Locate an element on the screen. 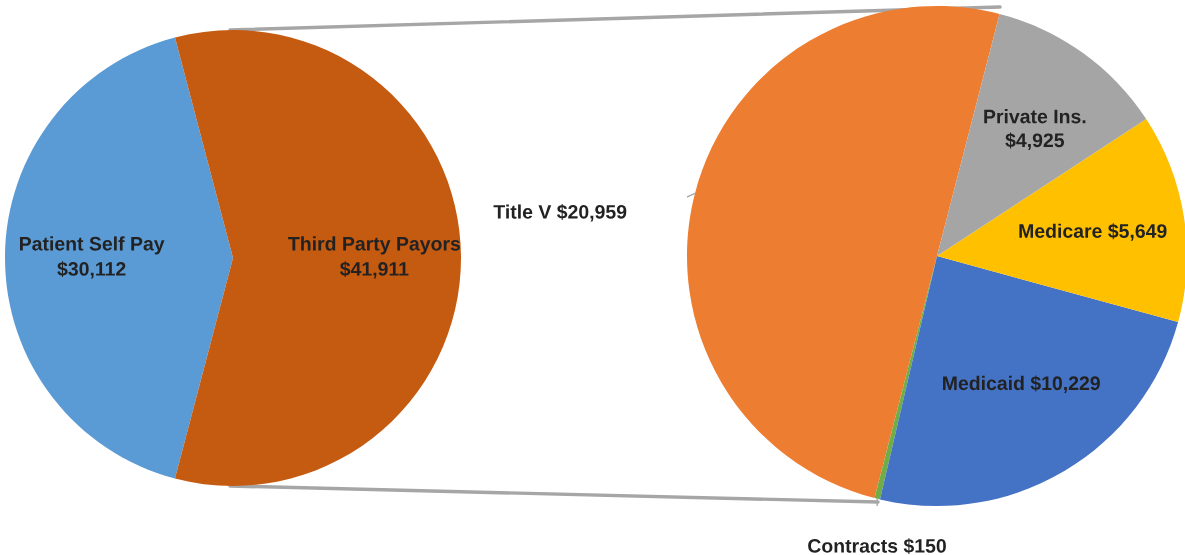 The image size is (1185, 555). slice-label: Contracts $150 is located at coordinates (877, 546).